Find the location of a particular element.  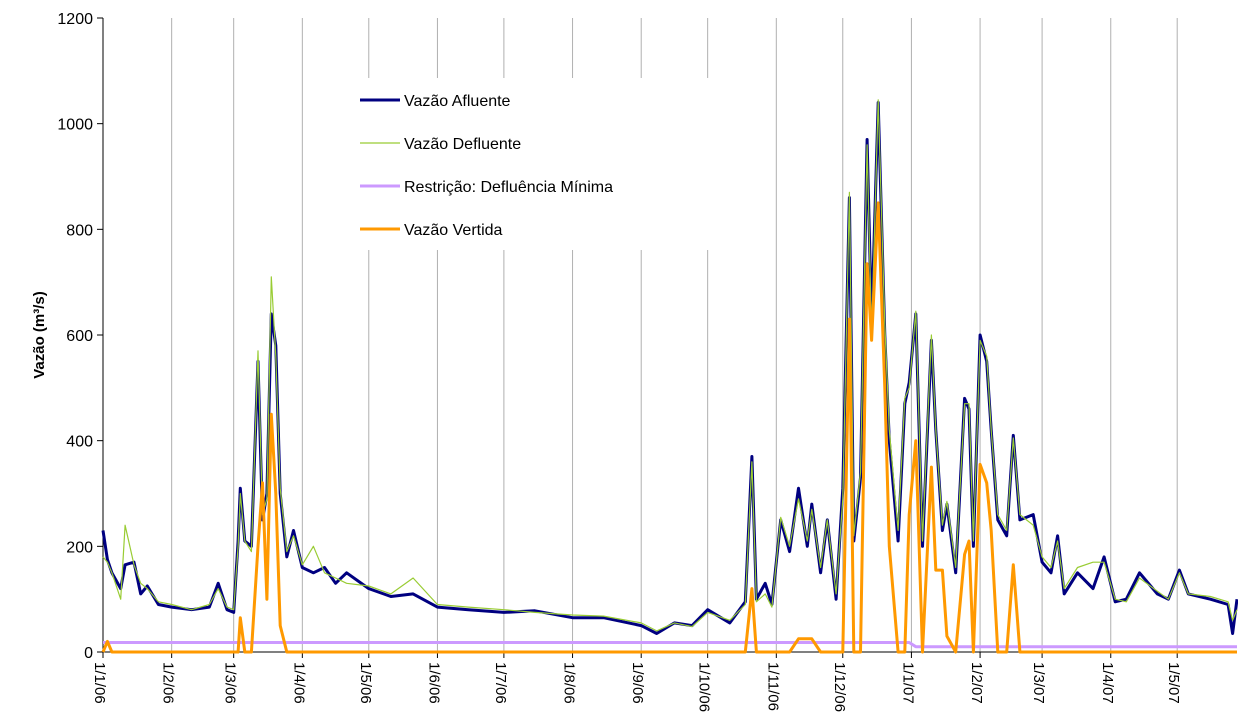

x-tick-label: 1/3/07 is located at coordinates (1038, 683).